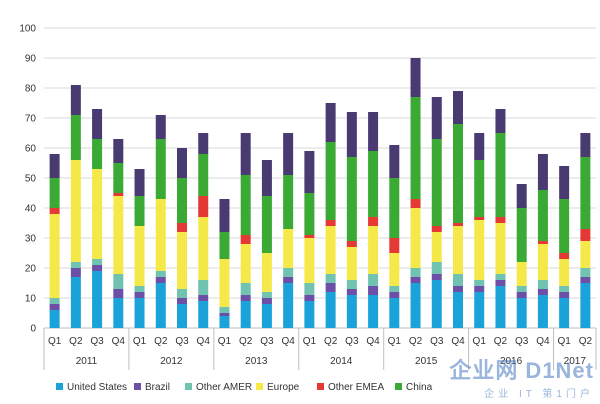  What do you see at coordinates (31, 179) in the screenshot?
I see `y-tick-label: 50` at bounding box center [31, 179].